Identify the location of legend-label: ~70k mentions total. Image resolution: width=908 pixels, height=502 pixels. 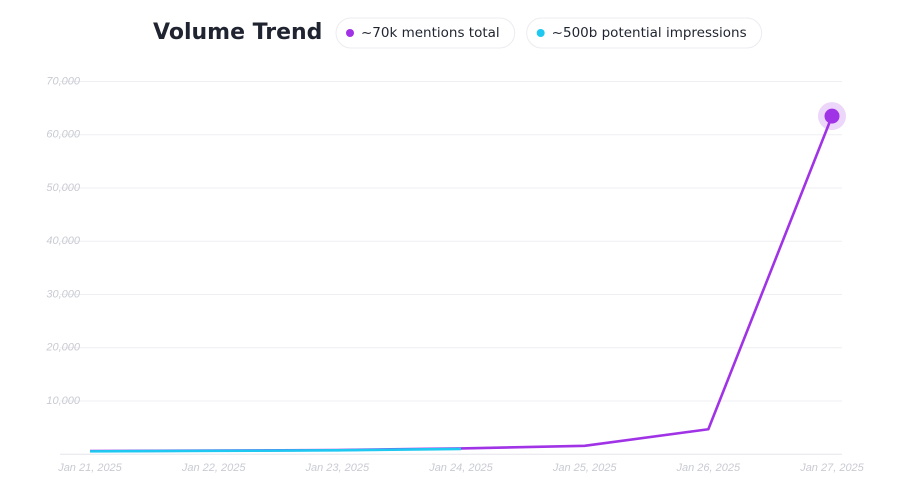
(430, 33).